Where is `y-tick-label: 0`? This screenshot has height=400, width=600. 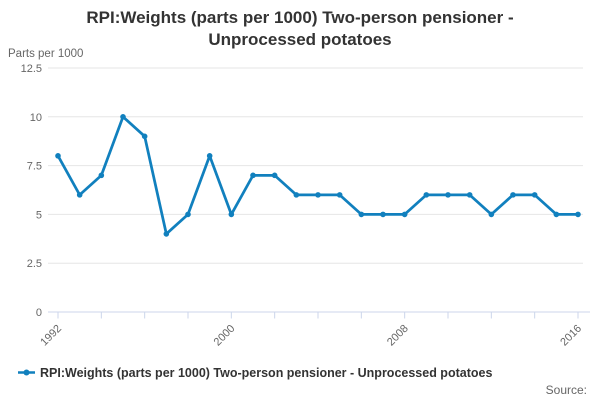
y-tick-label: 0 is located at coordinates (39, 313).